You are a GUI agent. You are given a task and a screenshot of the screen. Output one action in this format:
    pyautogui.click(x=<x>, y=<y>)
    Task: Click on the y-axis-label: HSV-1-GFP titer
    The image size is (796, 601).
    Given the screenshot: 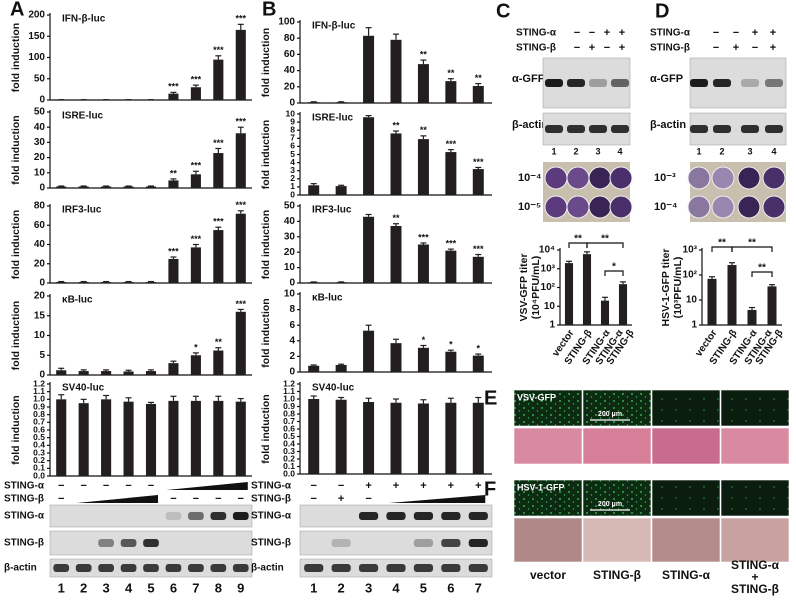 What is the action you would take?
    pyautogui.click(x=666, y=288)
    